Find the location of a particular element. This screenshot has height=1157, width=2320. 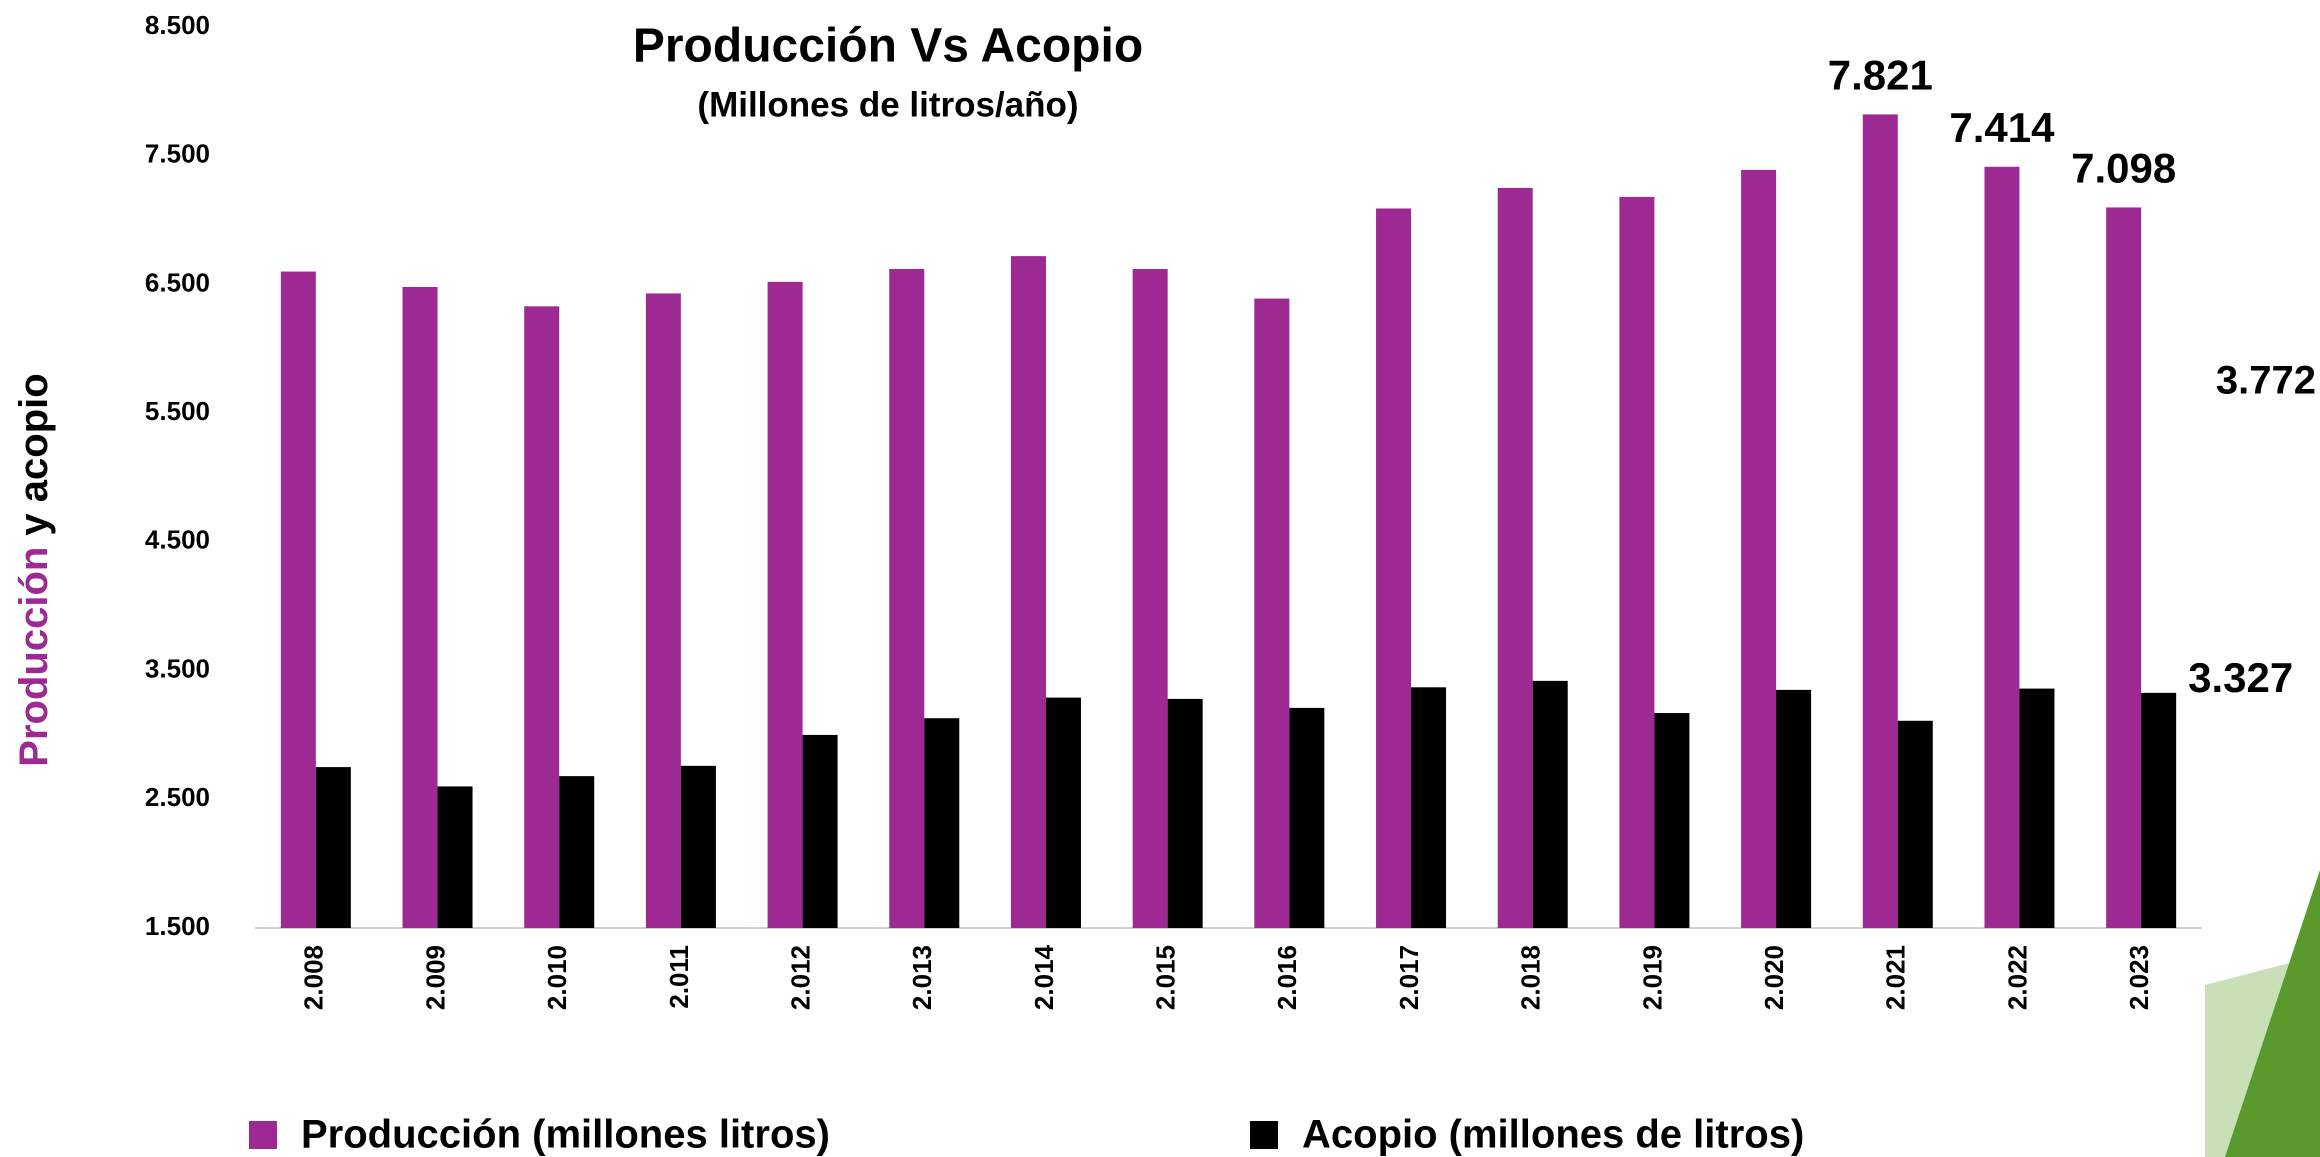

y-tick-label: 2.500 is located at coordinates (177, 797).